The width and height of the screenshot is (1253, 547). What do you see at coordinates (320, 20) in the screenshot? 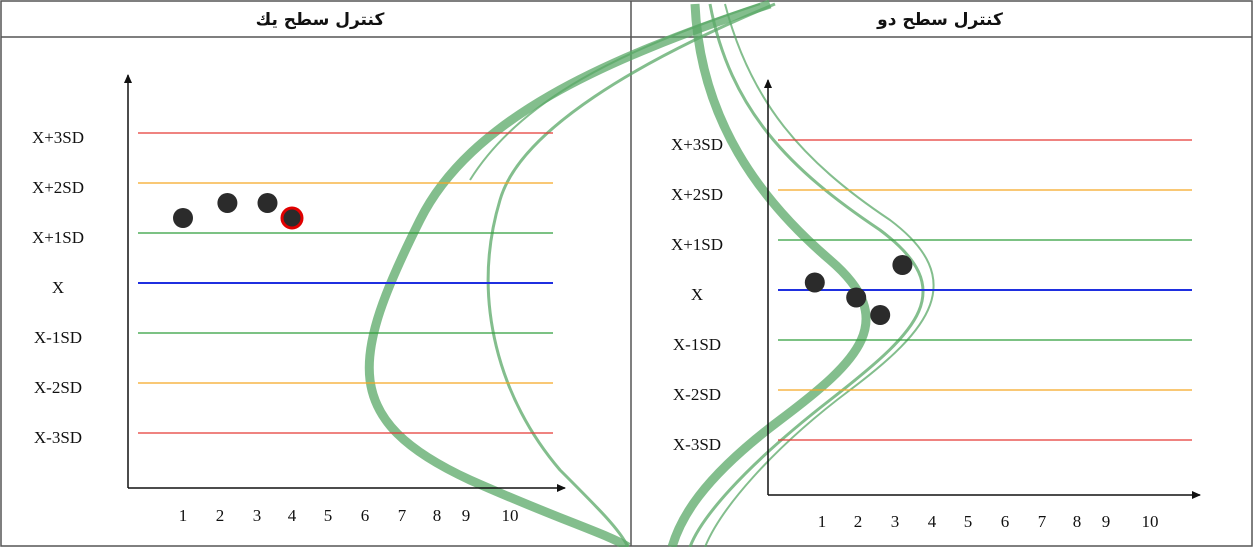
I see `panel-title: كنترل سطح يك` at bounding box center [320, 20].